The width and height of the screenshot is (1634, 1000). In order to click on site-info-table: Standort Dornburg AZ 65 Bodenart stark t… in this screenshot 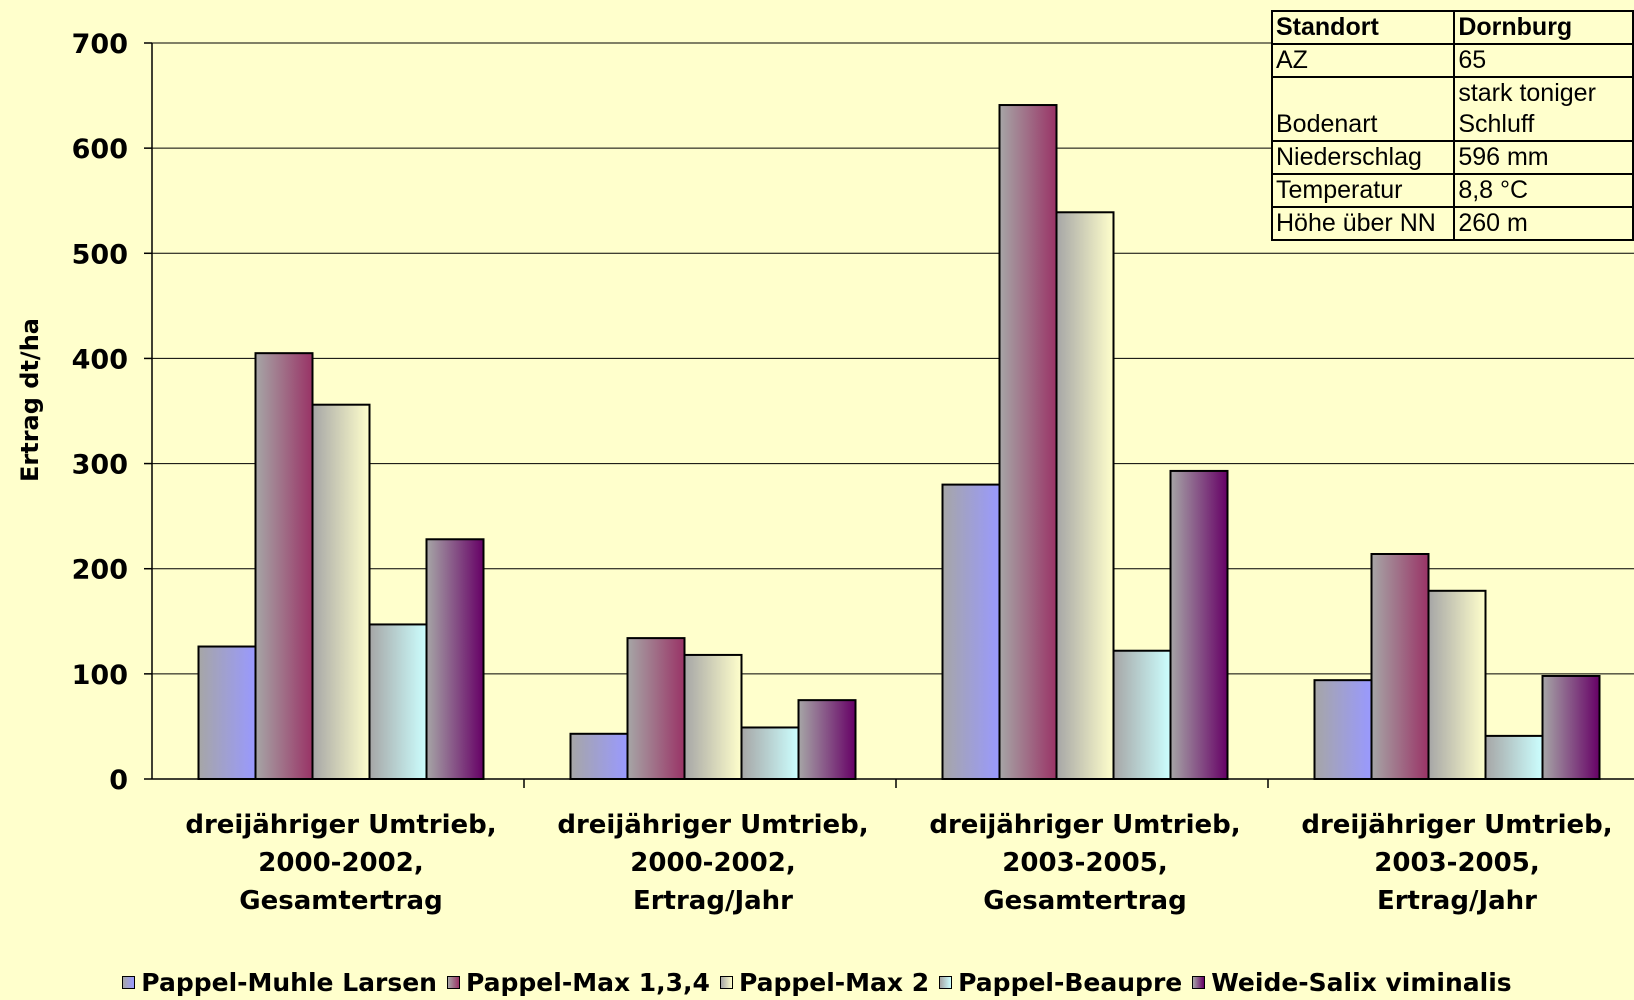, I will do `click(1452, 125)`.